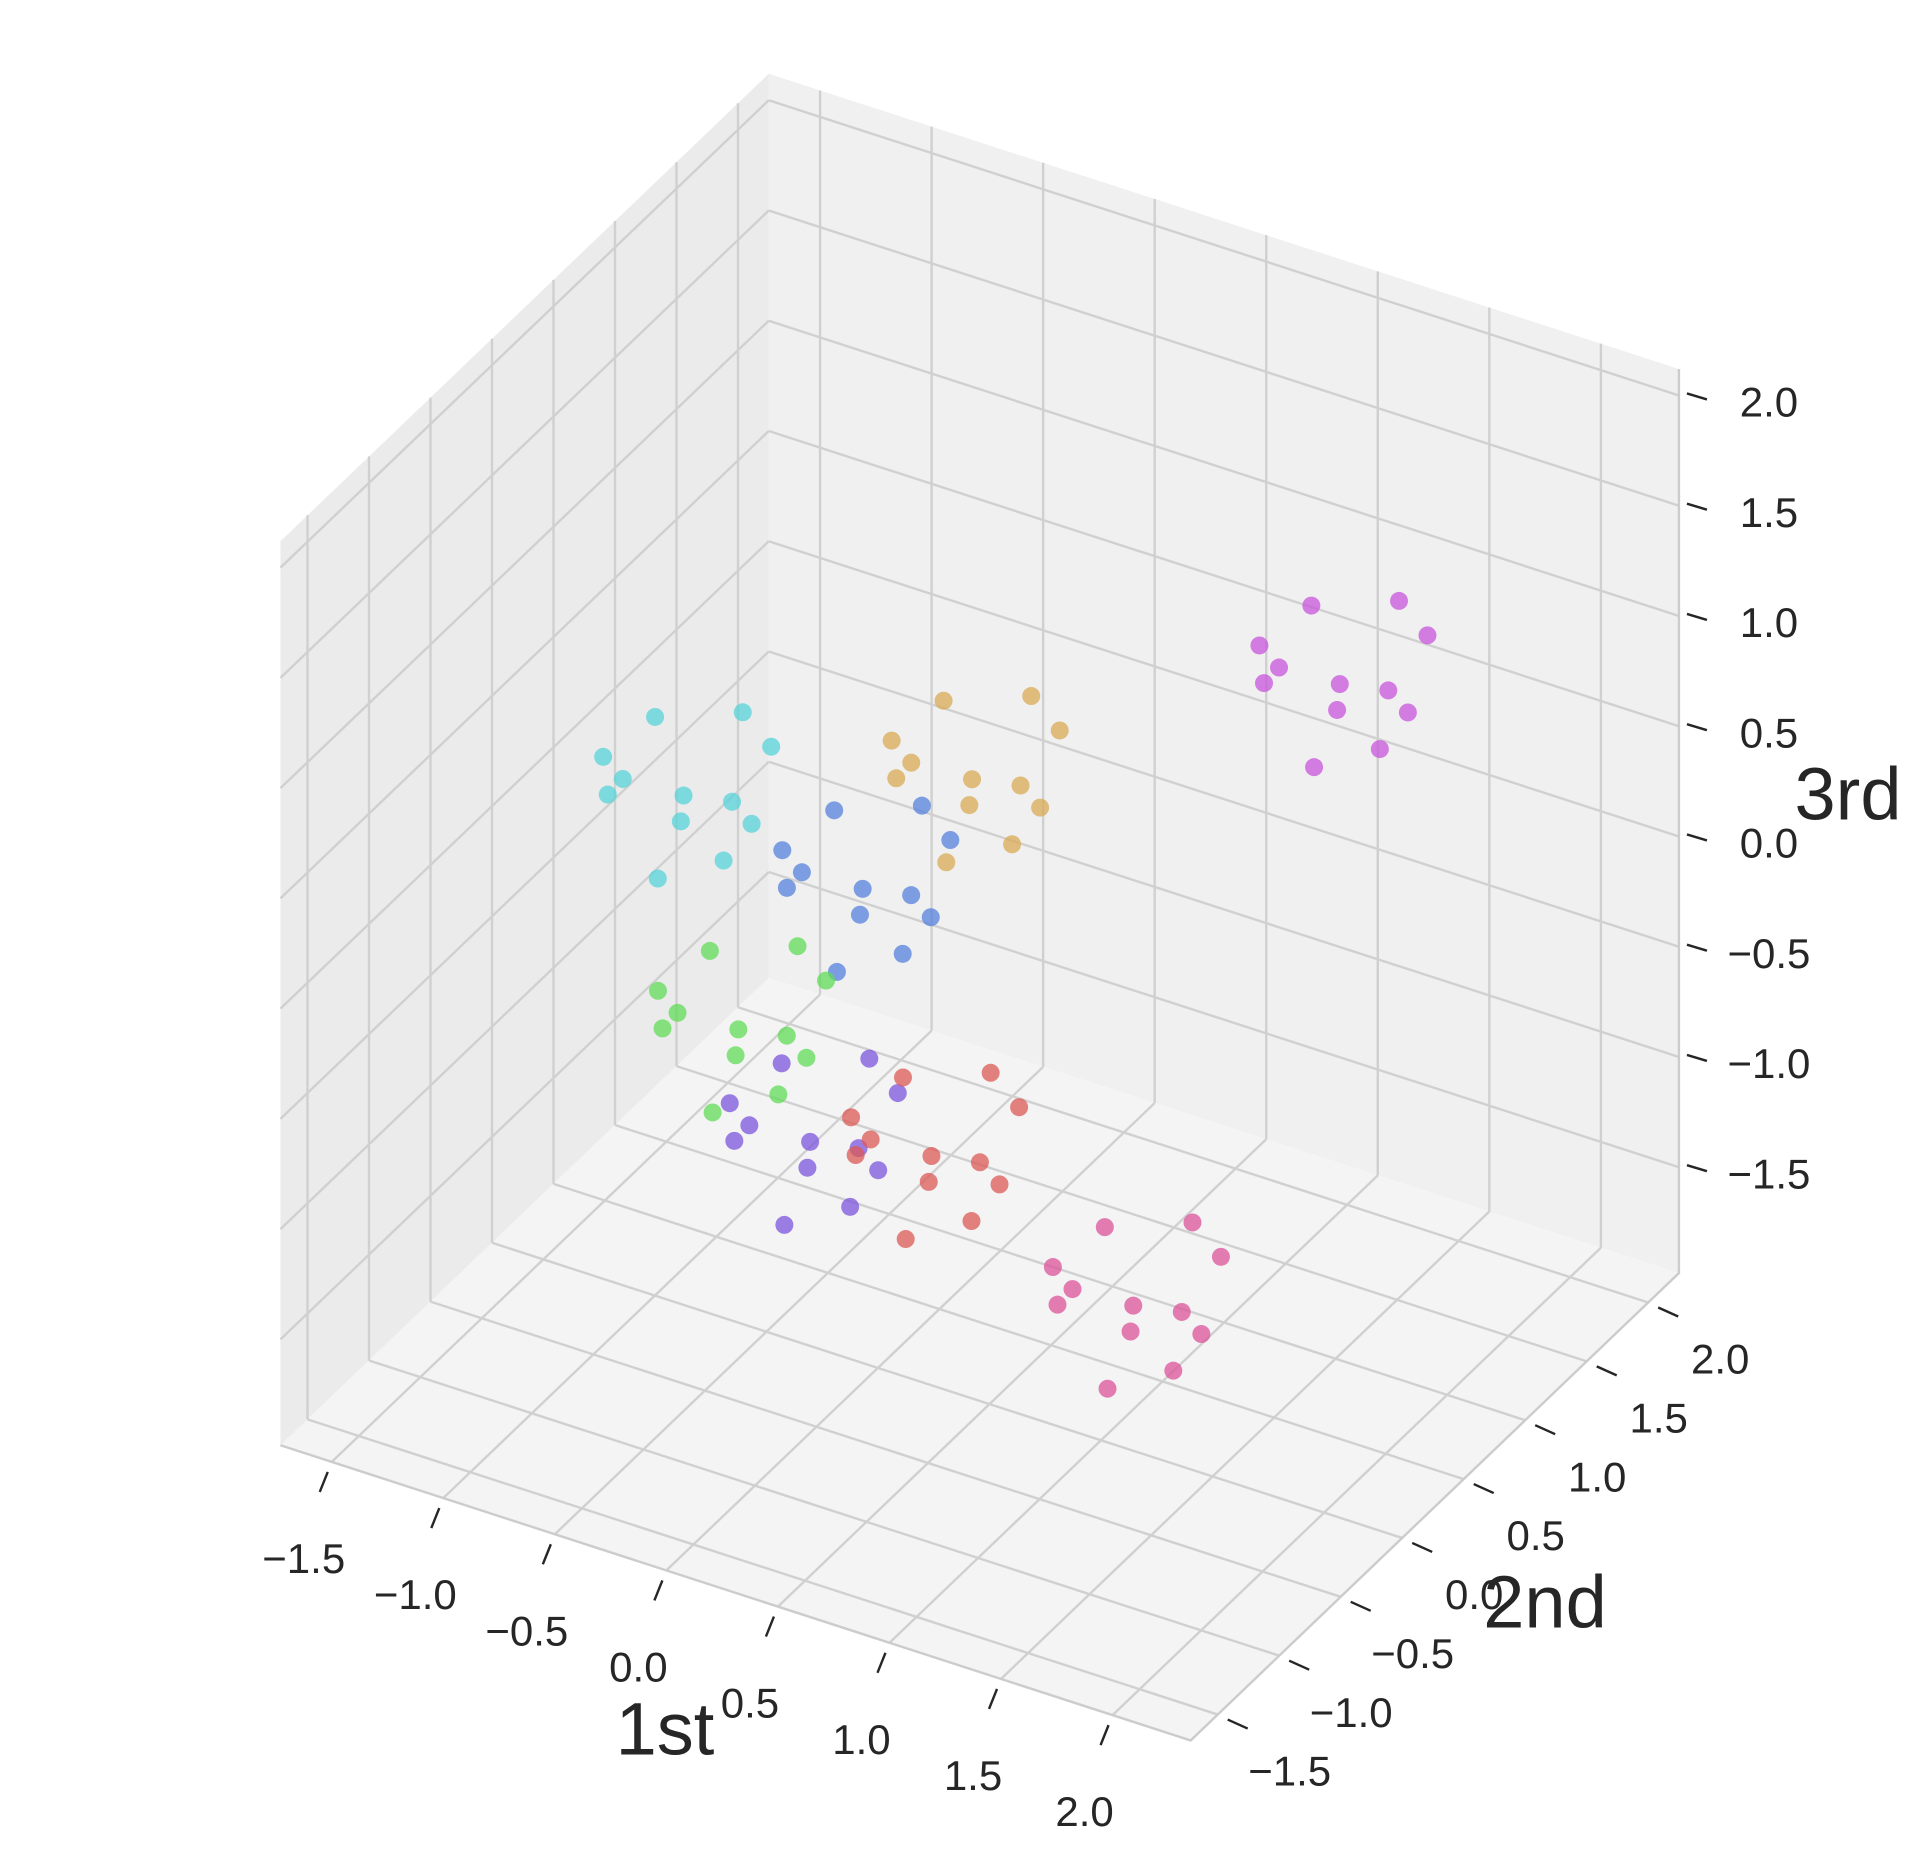 The width and height of the screenshot is (1919, 1871). Describe the element at coordinates (303, 1558) in the screenshot. I see `x-tick-label: −1.5` at that location.